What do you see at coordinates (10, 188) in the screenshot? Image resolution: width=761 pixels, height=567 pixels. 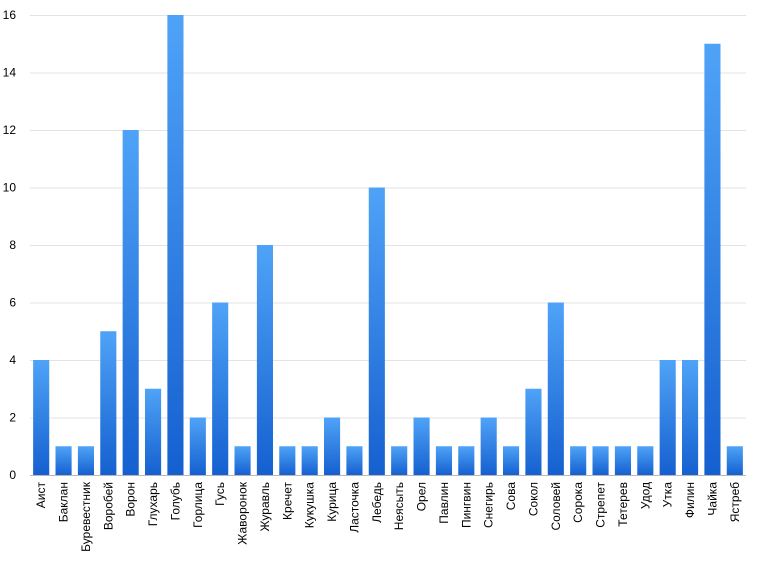 I see `y-tick-label: 10` at bounding box center [10, 188].